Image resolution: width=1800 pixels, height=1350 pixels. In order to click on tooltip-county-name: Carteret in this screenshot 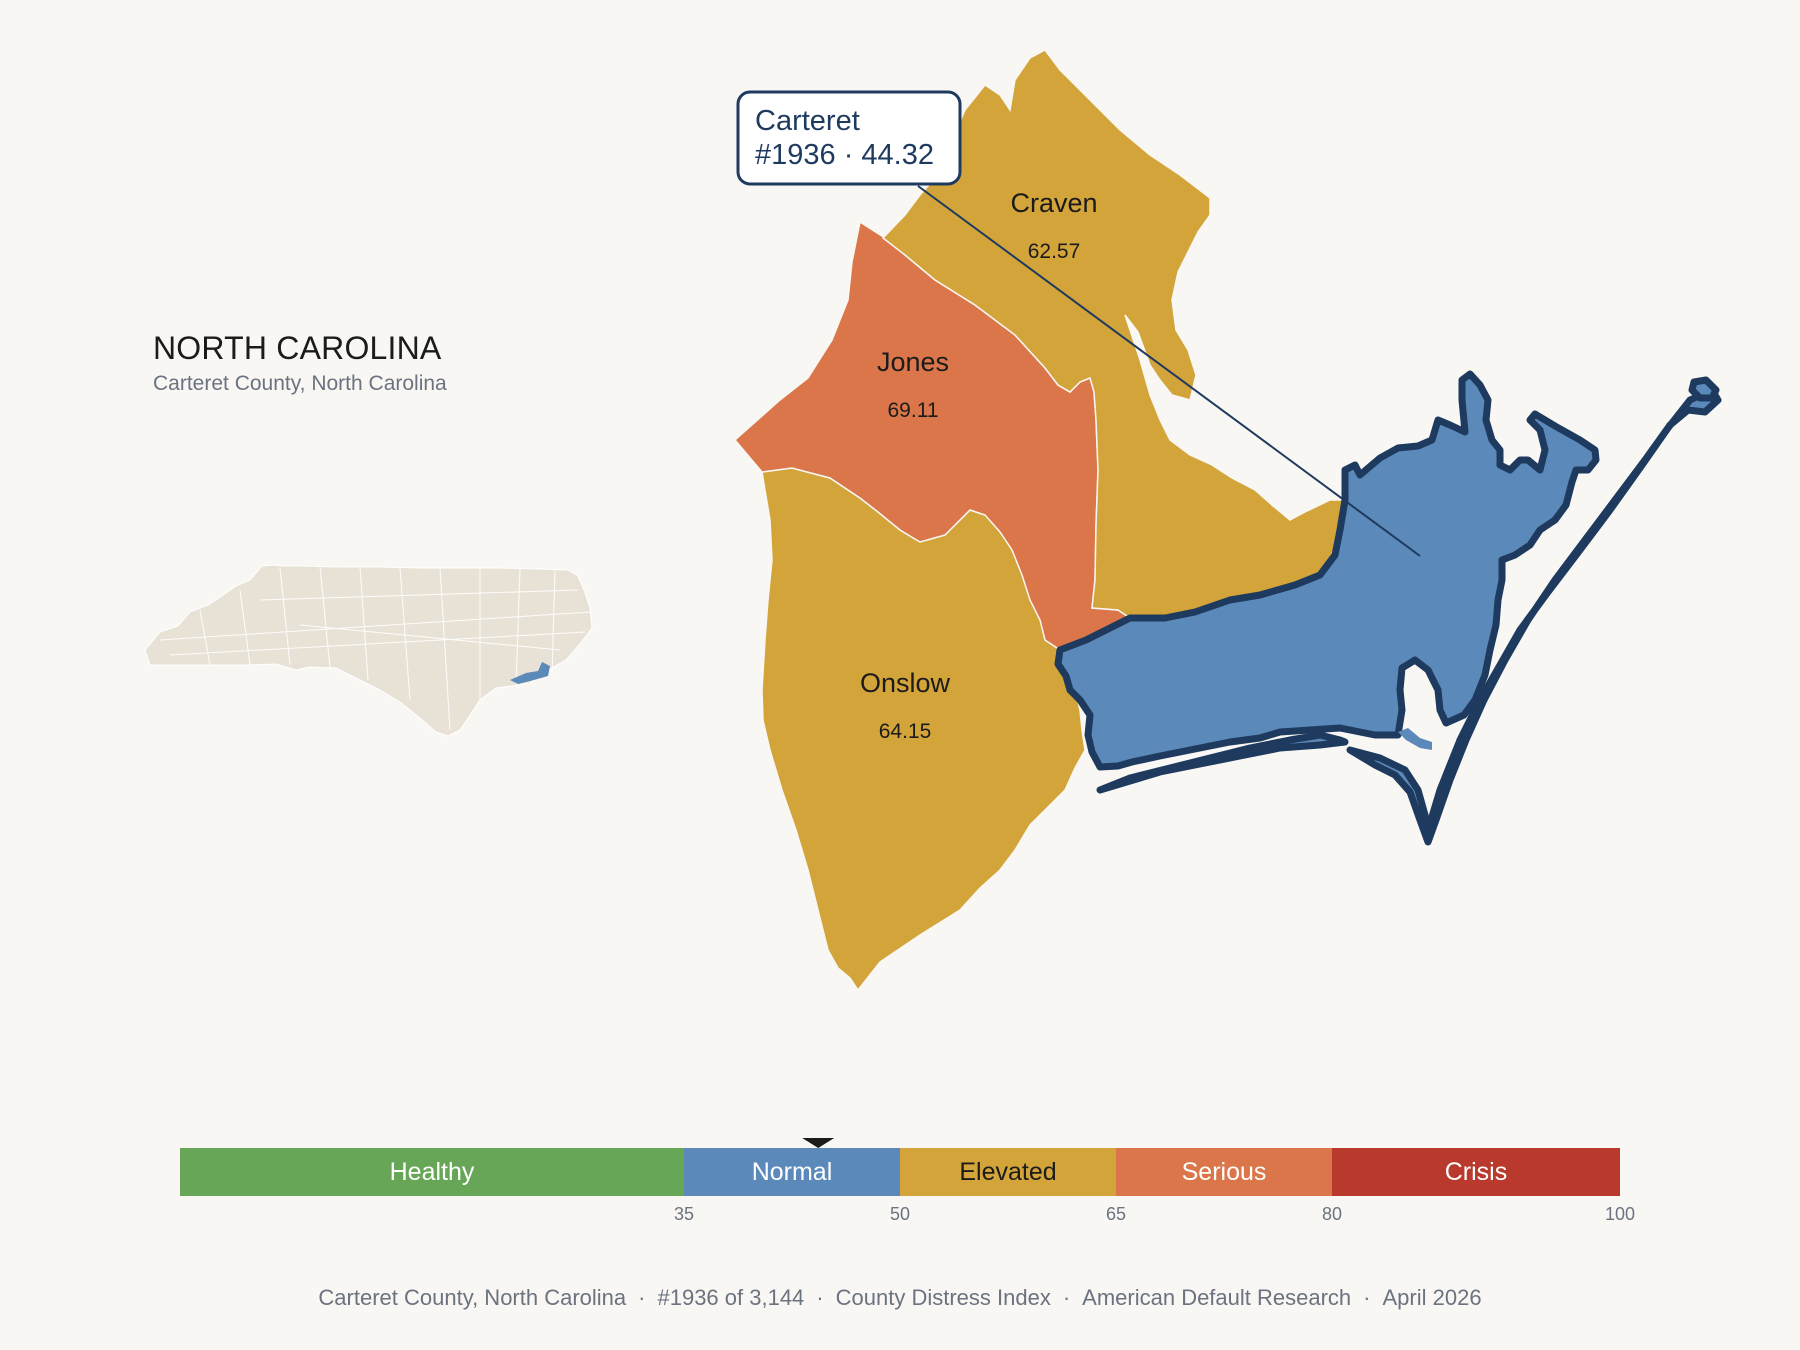, I will do `click(807, 121)`.